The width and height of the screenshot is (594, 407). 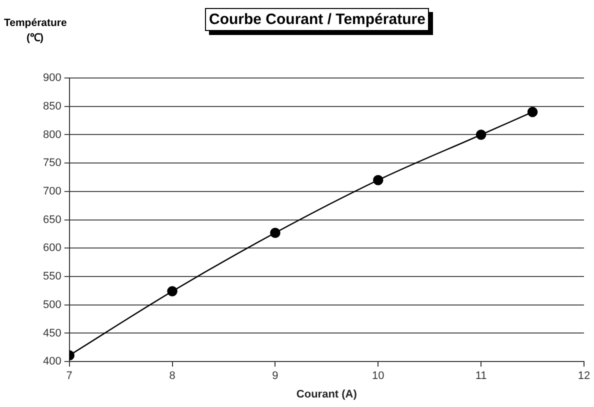 I want to click on y-tick-label: 550, so click(x=52, y=276).